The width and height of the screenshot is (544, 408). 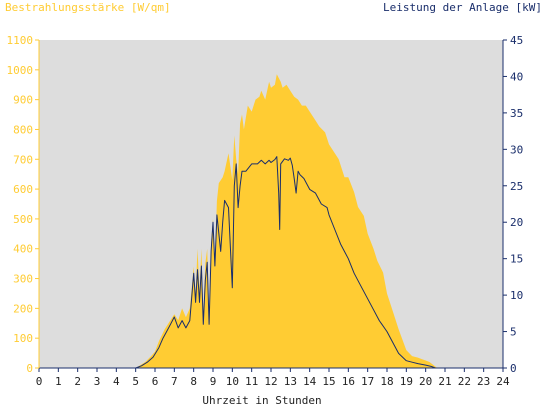 What do you see at coordinates (23, 249) in the screenshot?
I see `left-tick-label: 400` at bounding box center [23, 249].